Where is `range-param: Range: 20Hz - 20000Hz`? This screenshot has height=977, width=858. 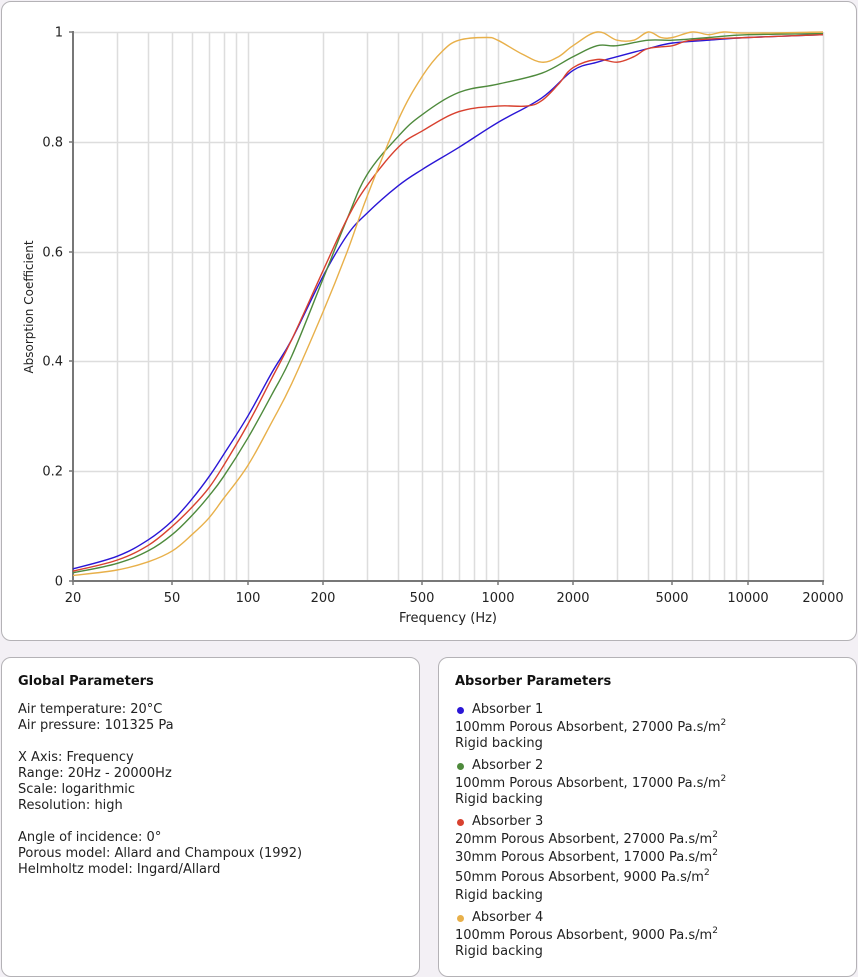
range-param: Range: 20Hz - 20000Hz is located at coordinates (95, 773).